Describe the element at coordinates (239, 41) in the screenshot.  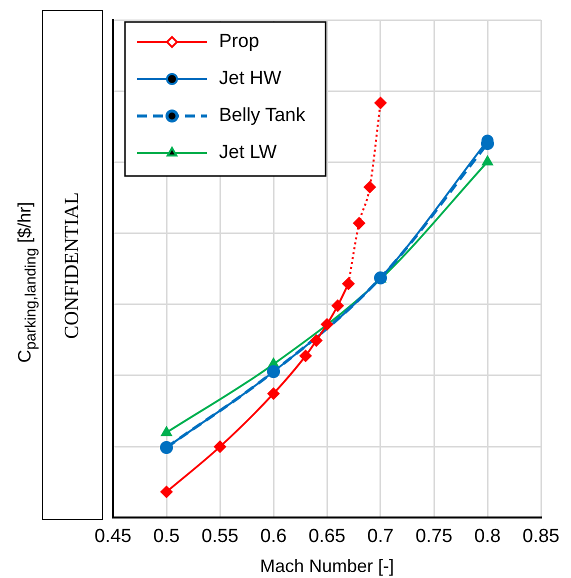
I see `legend-label: Prop` at that location.